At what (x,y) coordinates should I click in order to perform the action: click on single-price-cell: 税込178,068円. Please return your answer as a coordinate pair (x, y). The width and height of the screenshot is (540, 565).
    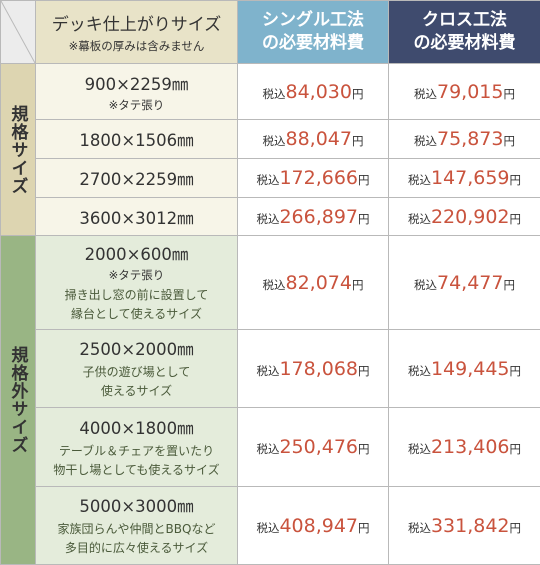
    Looking at the image, I should click on (313, 369).